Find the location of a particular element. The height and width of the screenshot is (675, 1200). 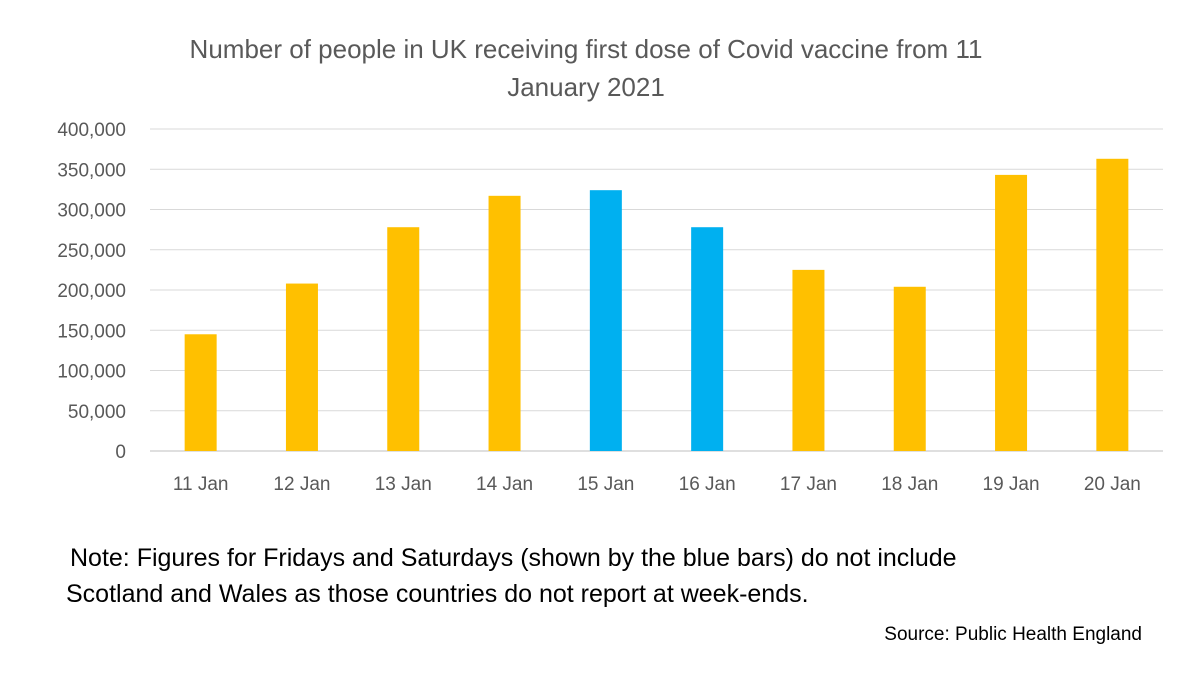

x-tick-label: 17 Jan is located at coordinates (808, 484).